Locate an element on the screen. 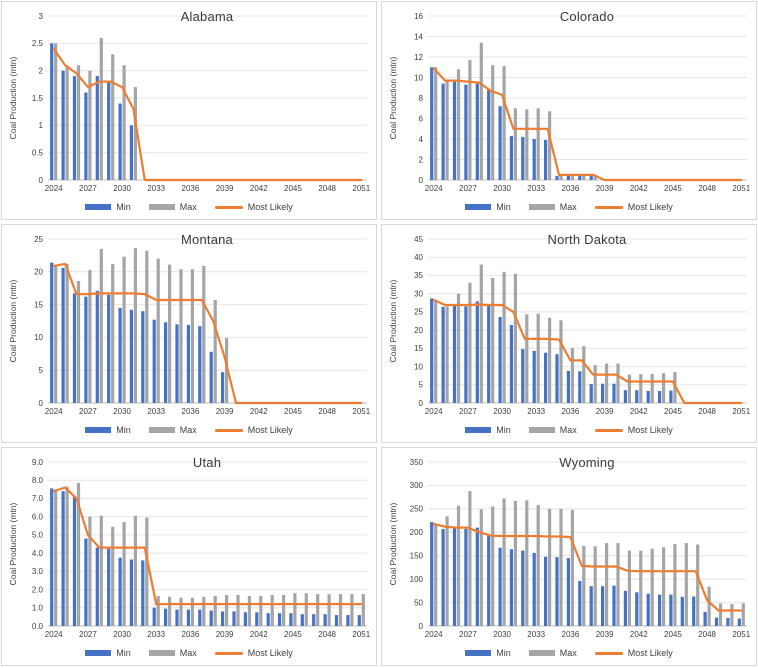  svg-text: 25 is located at coordinates (38, 239).